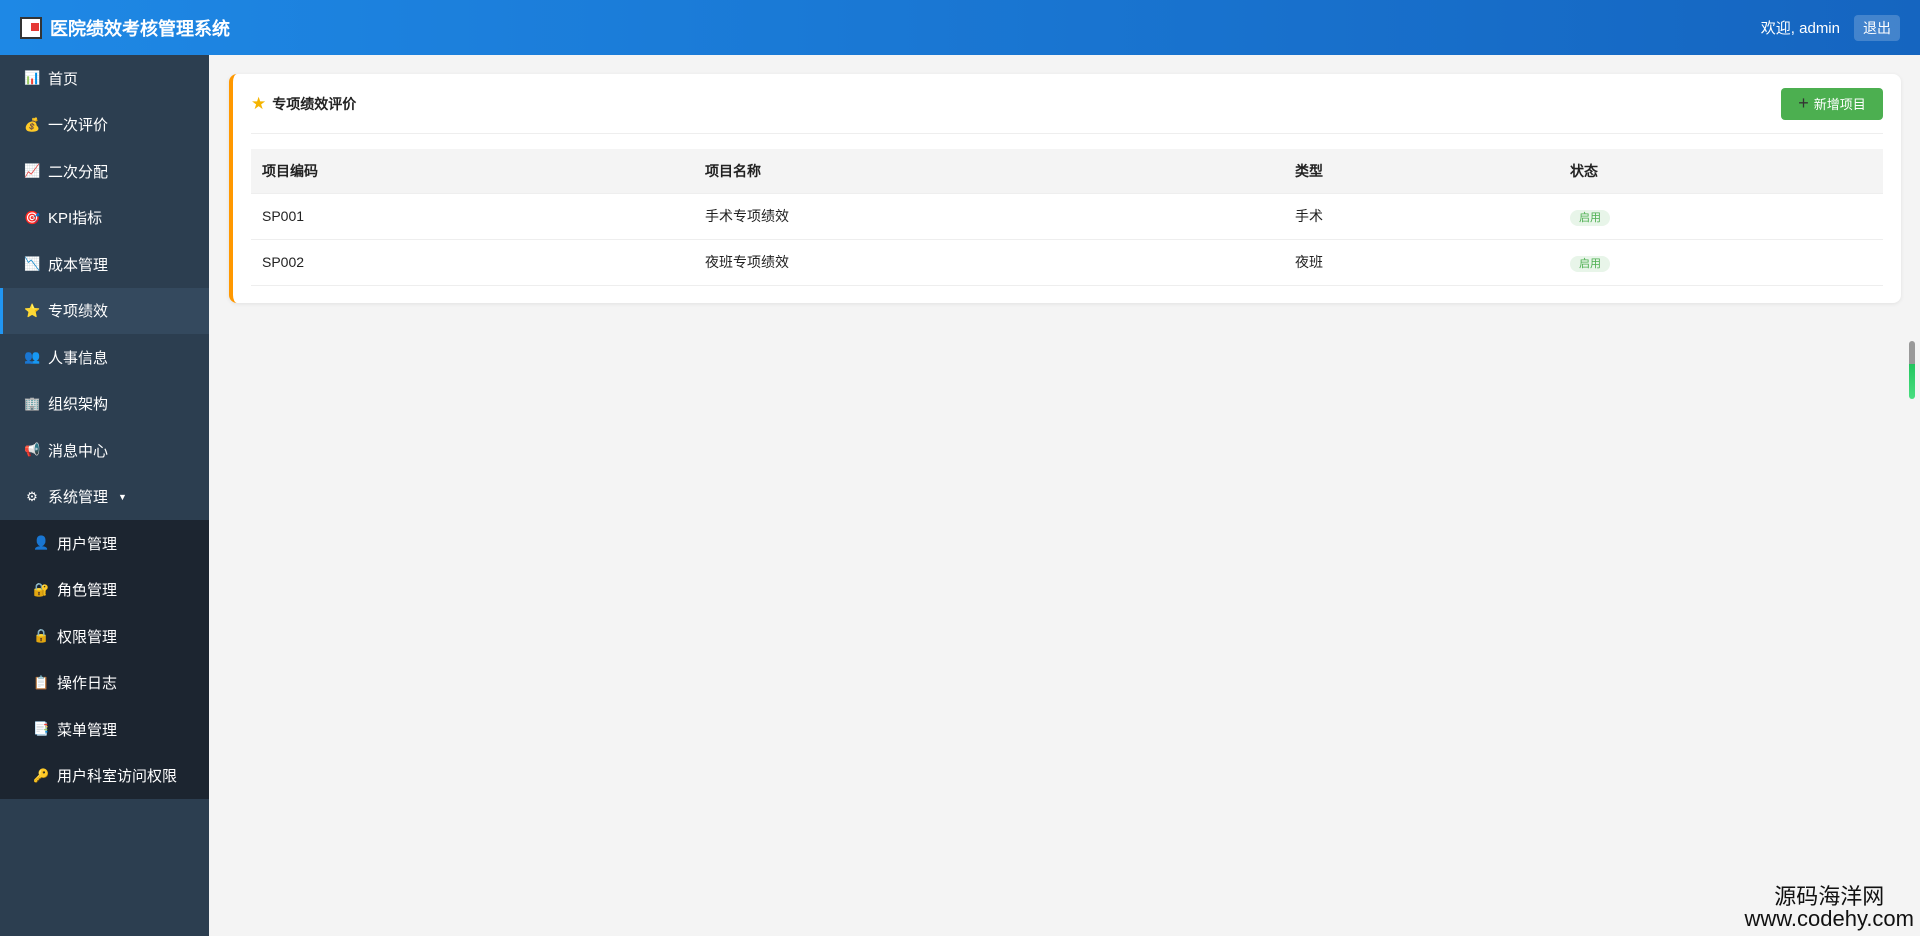 The image size is (1920, 936). I want to click on scrollbar, so click(1912, 370).